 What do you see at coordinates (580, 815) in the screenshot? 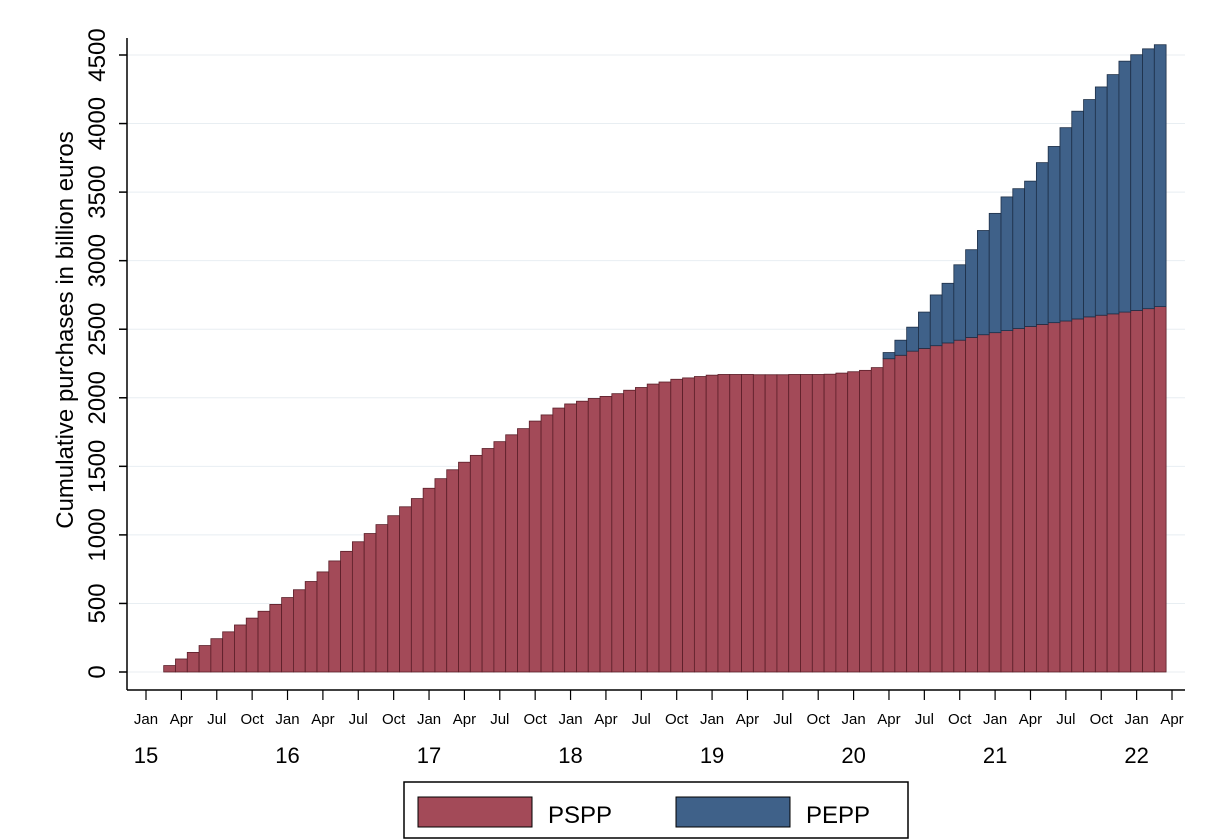
I see `legend-label-pspp: PSPP` at bounding box center [580, 815].